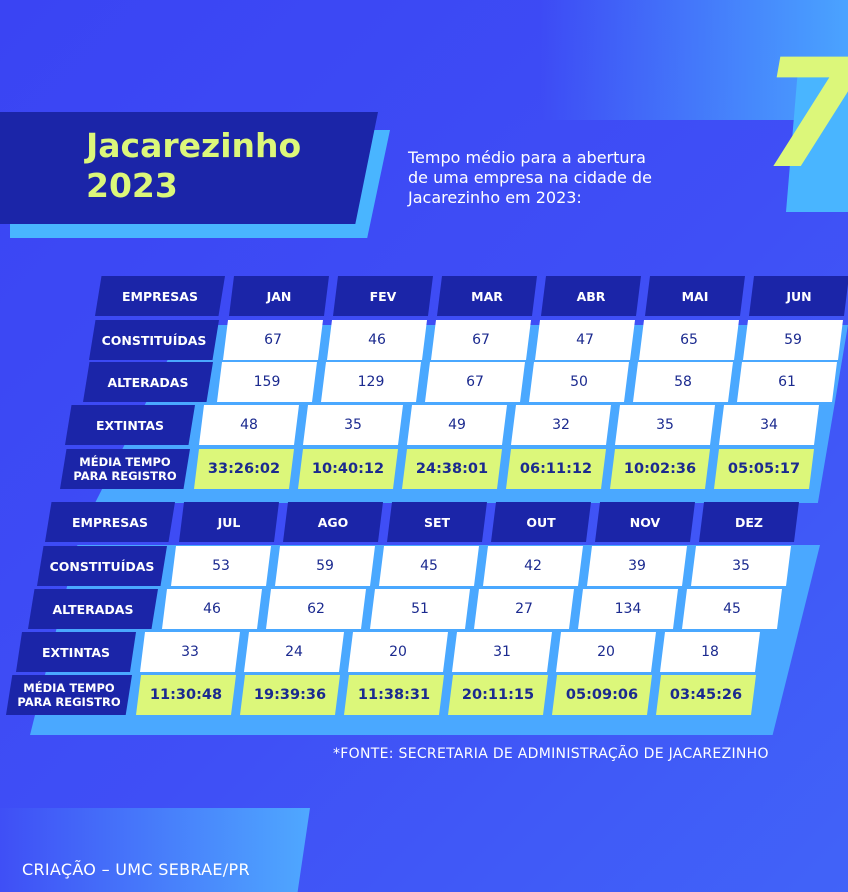 The image size is (848, 892). I want to click on table-cell-time: 05:09:06, so click(602, 695).